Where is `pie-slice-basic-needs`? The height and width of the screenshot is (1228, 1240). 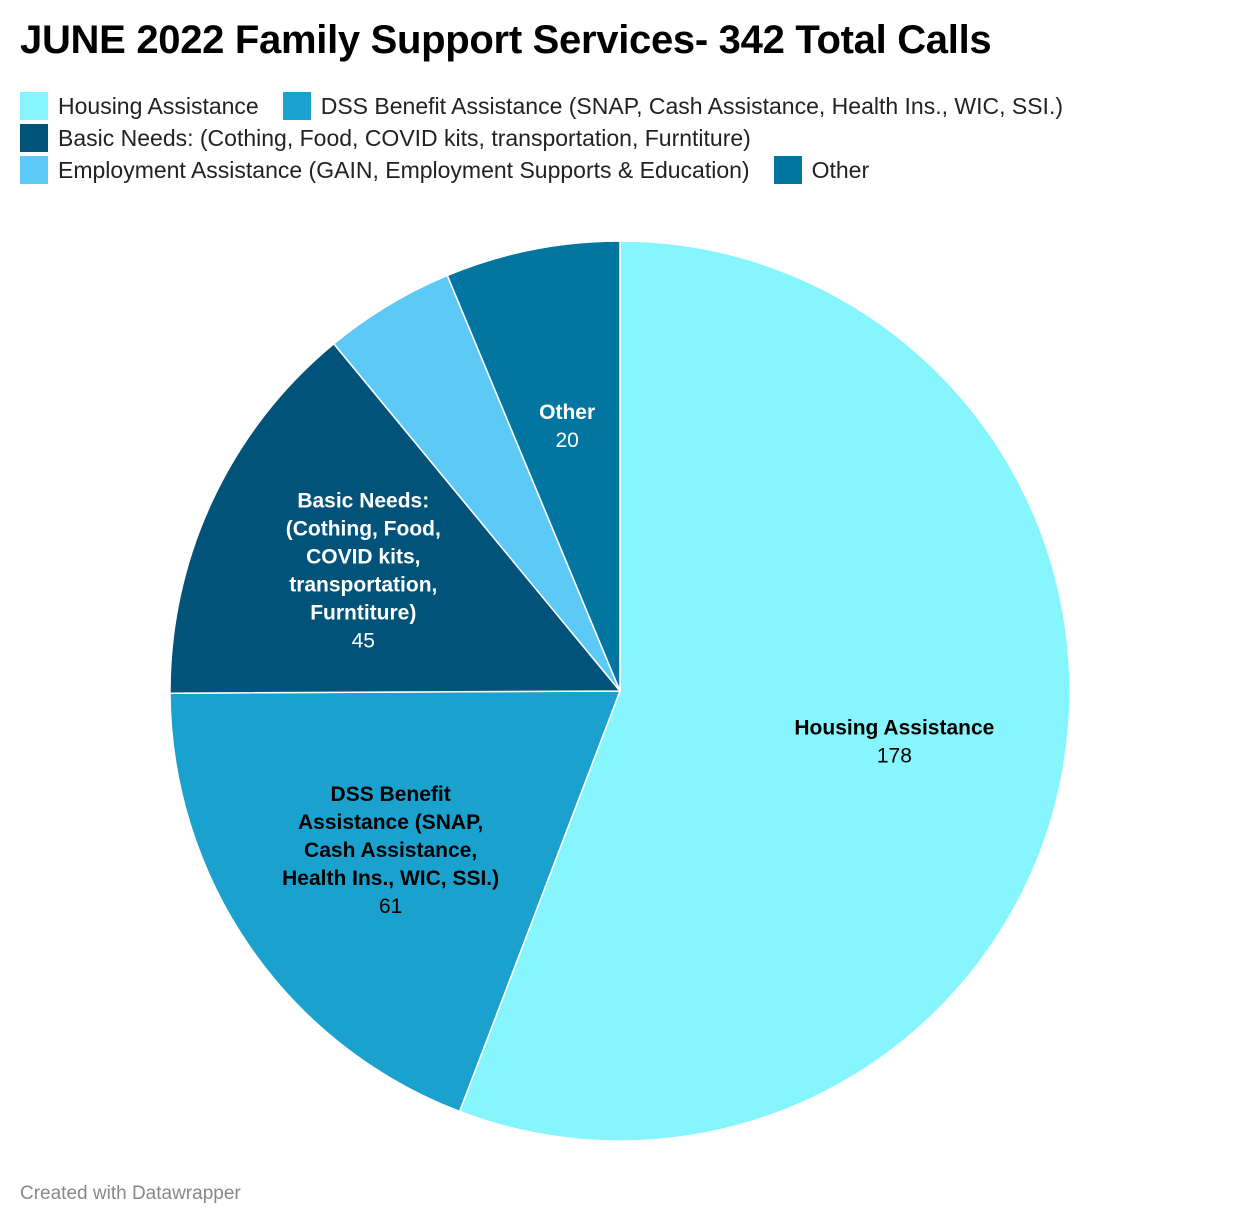 pie-slice-basic-needs is located at coordinates (395, 518).